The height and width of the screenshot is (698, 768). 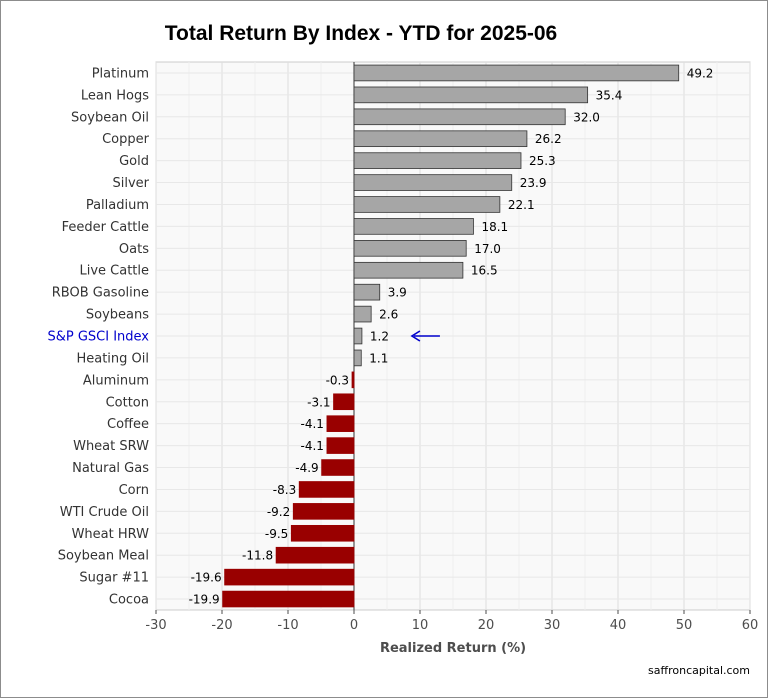 I want to click on data-label: 2.6, so click(x=388, y=315).